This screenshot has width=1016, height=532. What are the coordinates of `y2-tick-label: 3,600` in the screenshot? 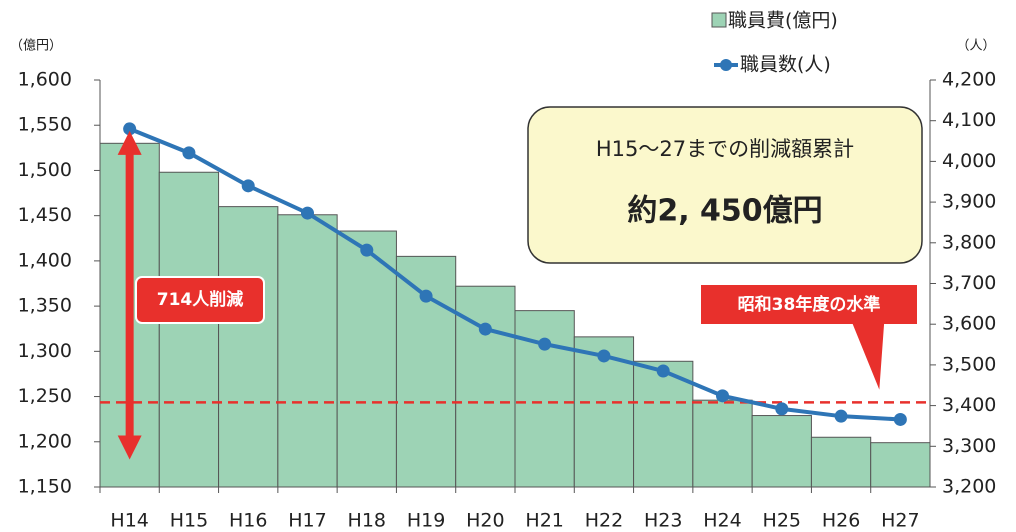 It's located at (969, 324).